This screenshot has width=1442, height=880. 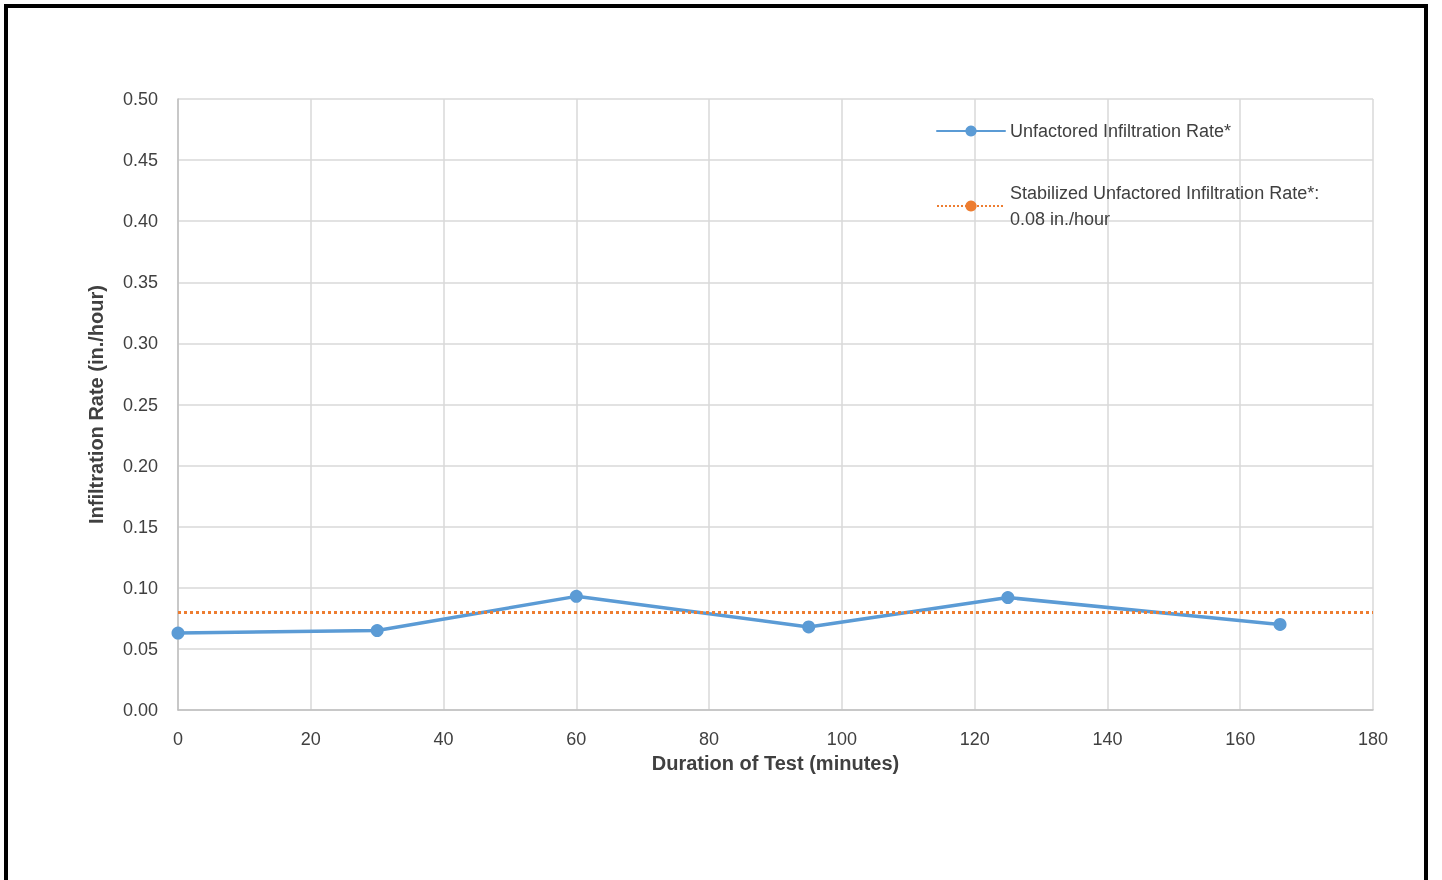 What do you see at coordinates (443, 739) in the screenshot?
I see `x-tick-label: 40` at bounding box center [443, 739].